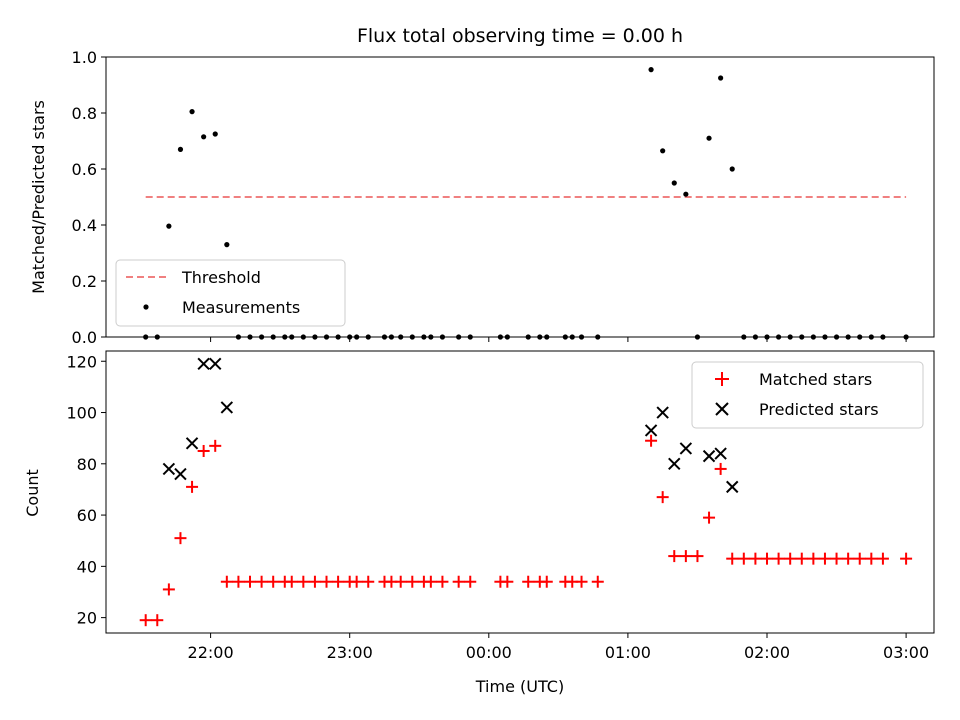 This screenshot has height=720, width=960. What do you see at coordinates (84, 337) in the screenshot?
I see `top-y-tick-label: 0.0` at bounding box center [84, 337].